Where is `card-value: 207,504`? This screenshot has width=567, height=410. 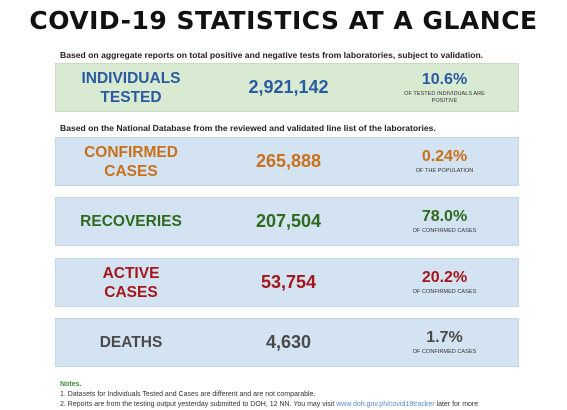 card-value: 207,504 is located at coordinates (288, 221).